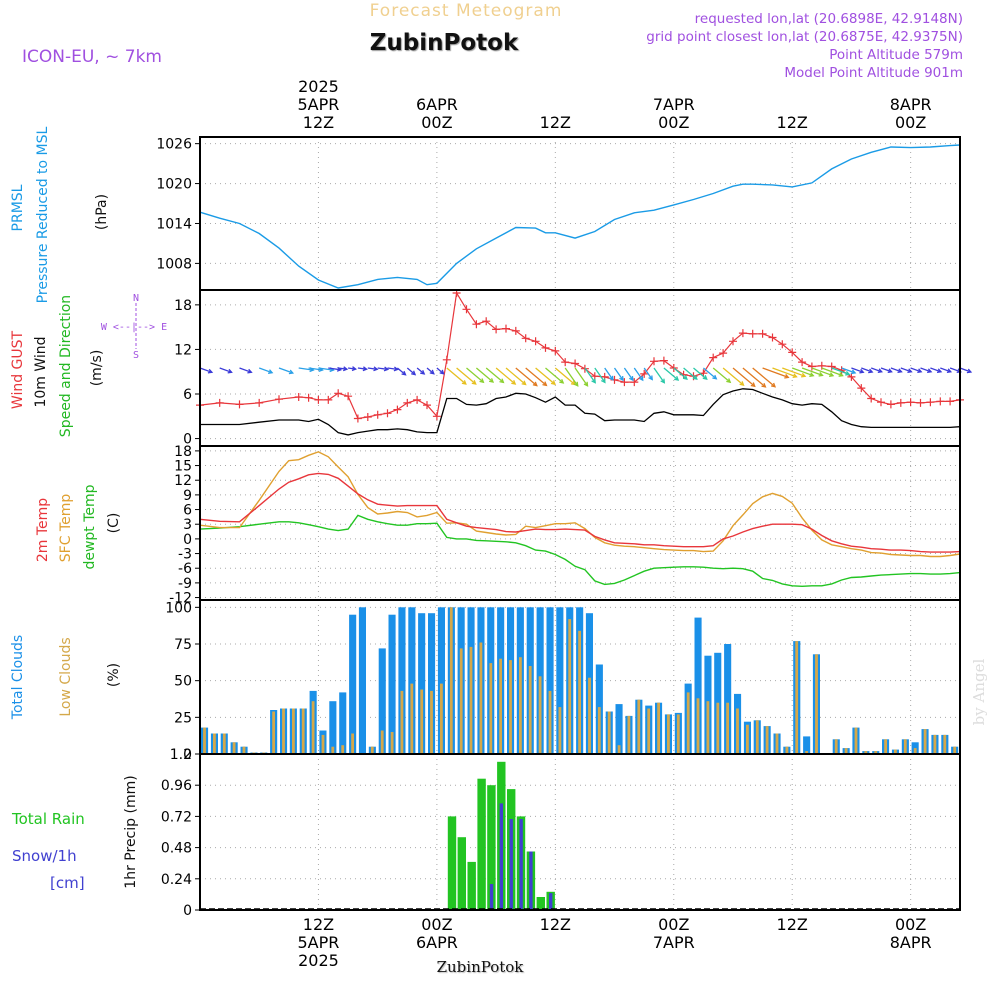  Describe the element at coordinates (75, 833) in the screenshot. I see `precip-labels: Total Rain Snow/1h [cm] 1hr Precip (mm)` at that location.